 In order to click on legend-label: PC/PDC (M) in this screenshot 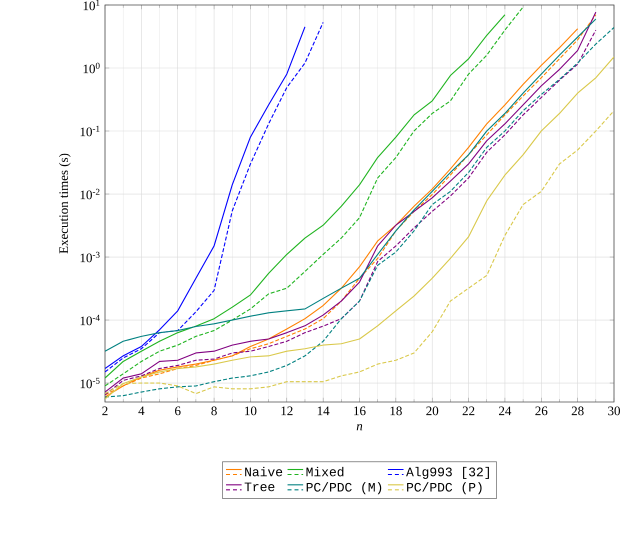, I will do `click(344, 488)`.